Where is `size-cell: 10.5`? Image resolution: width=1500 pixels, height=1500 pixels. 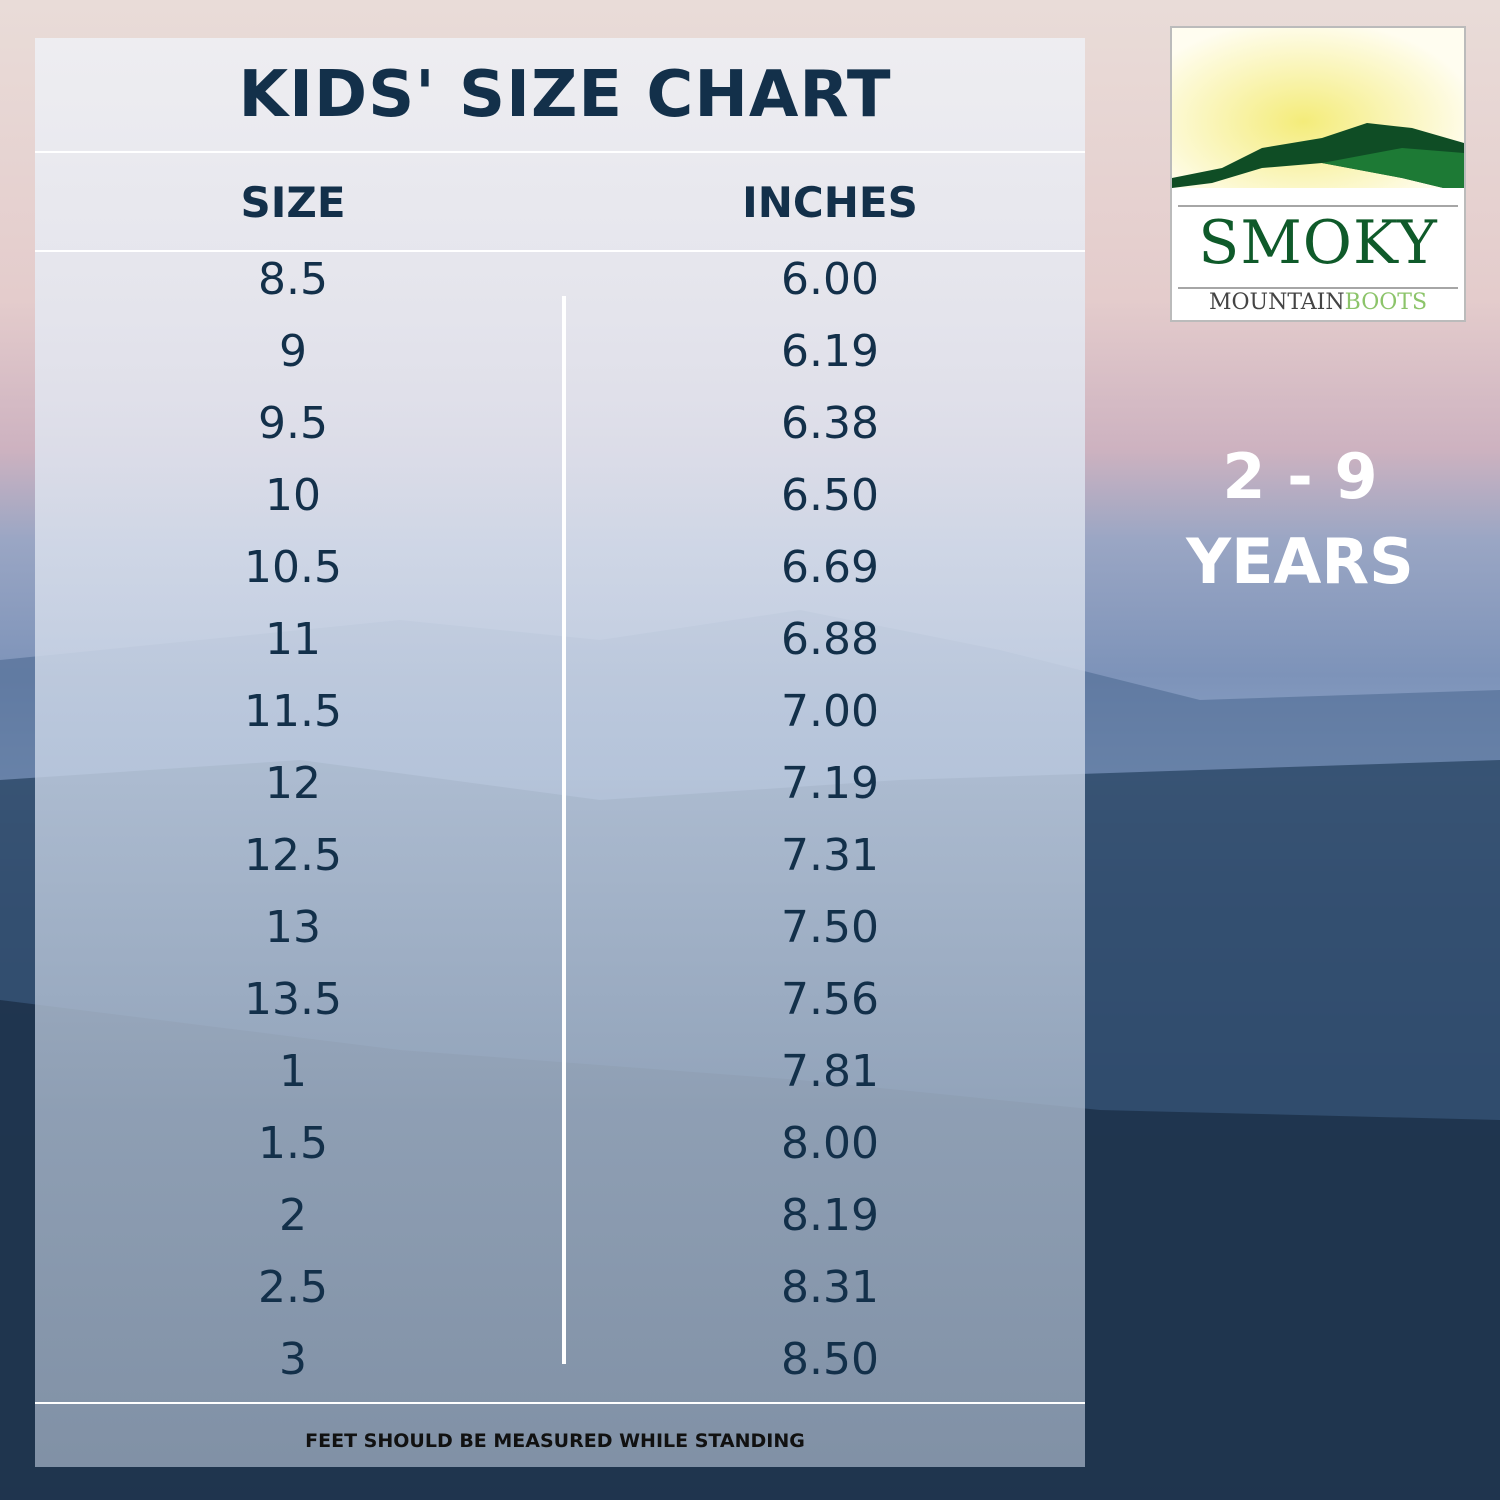 size-cell: 10.5 is located at coordinates (293, 567).